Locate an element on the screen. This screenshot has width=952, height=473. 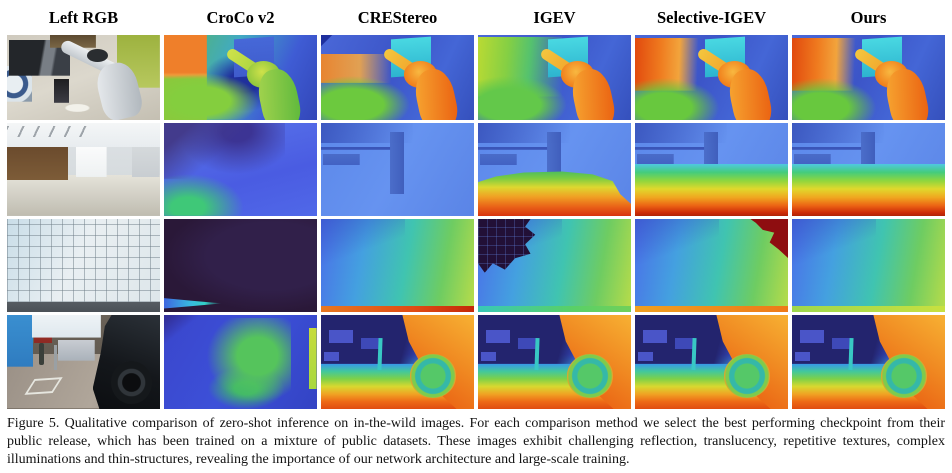
floor-failure-blob-shape is located at coordinates (554, 193).